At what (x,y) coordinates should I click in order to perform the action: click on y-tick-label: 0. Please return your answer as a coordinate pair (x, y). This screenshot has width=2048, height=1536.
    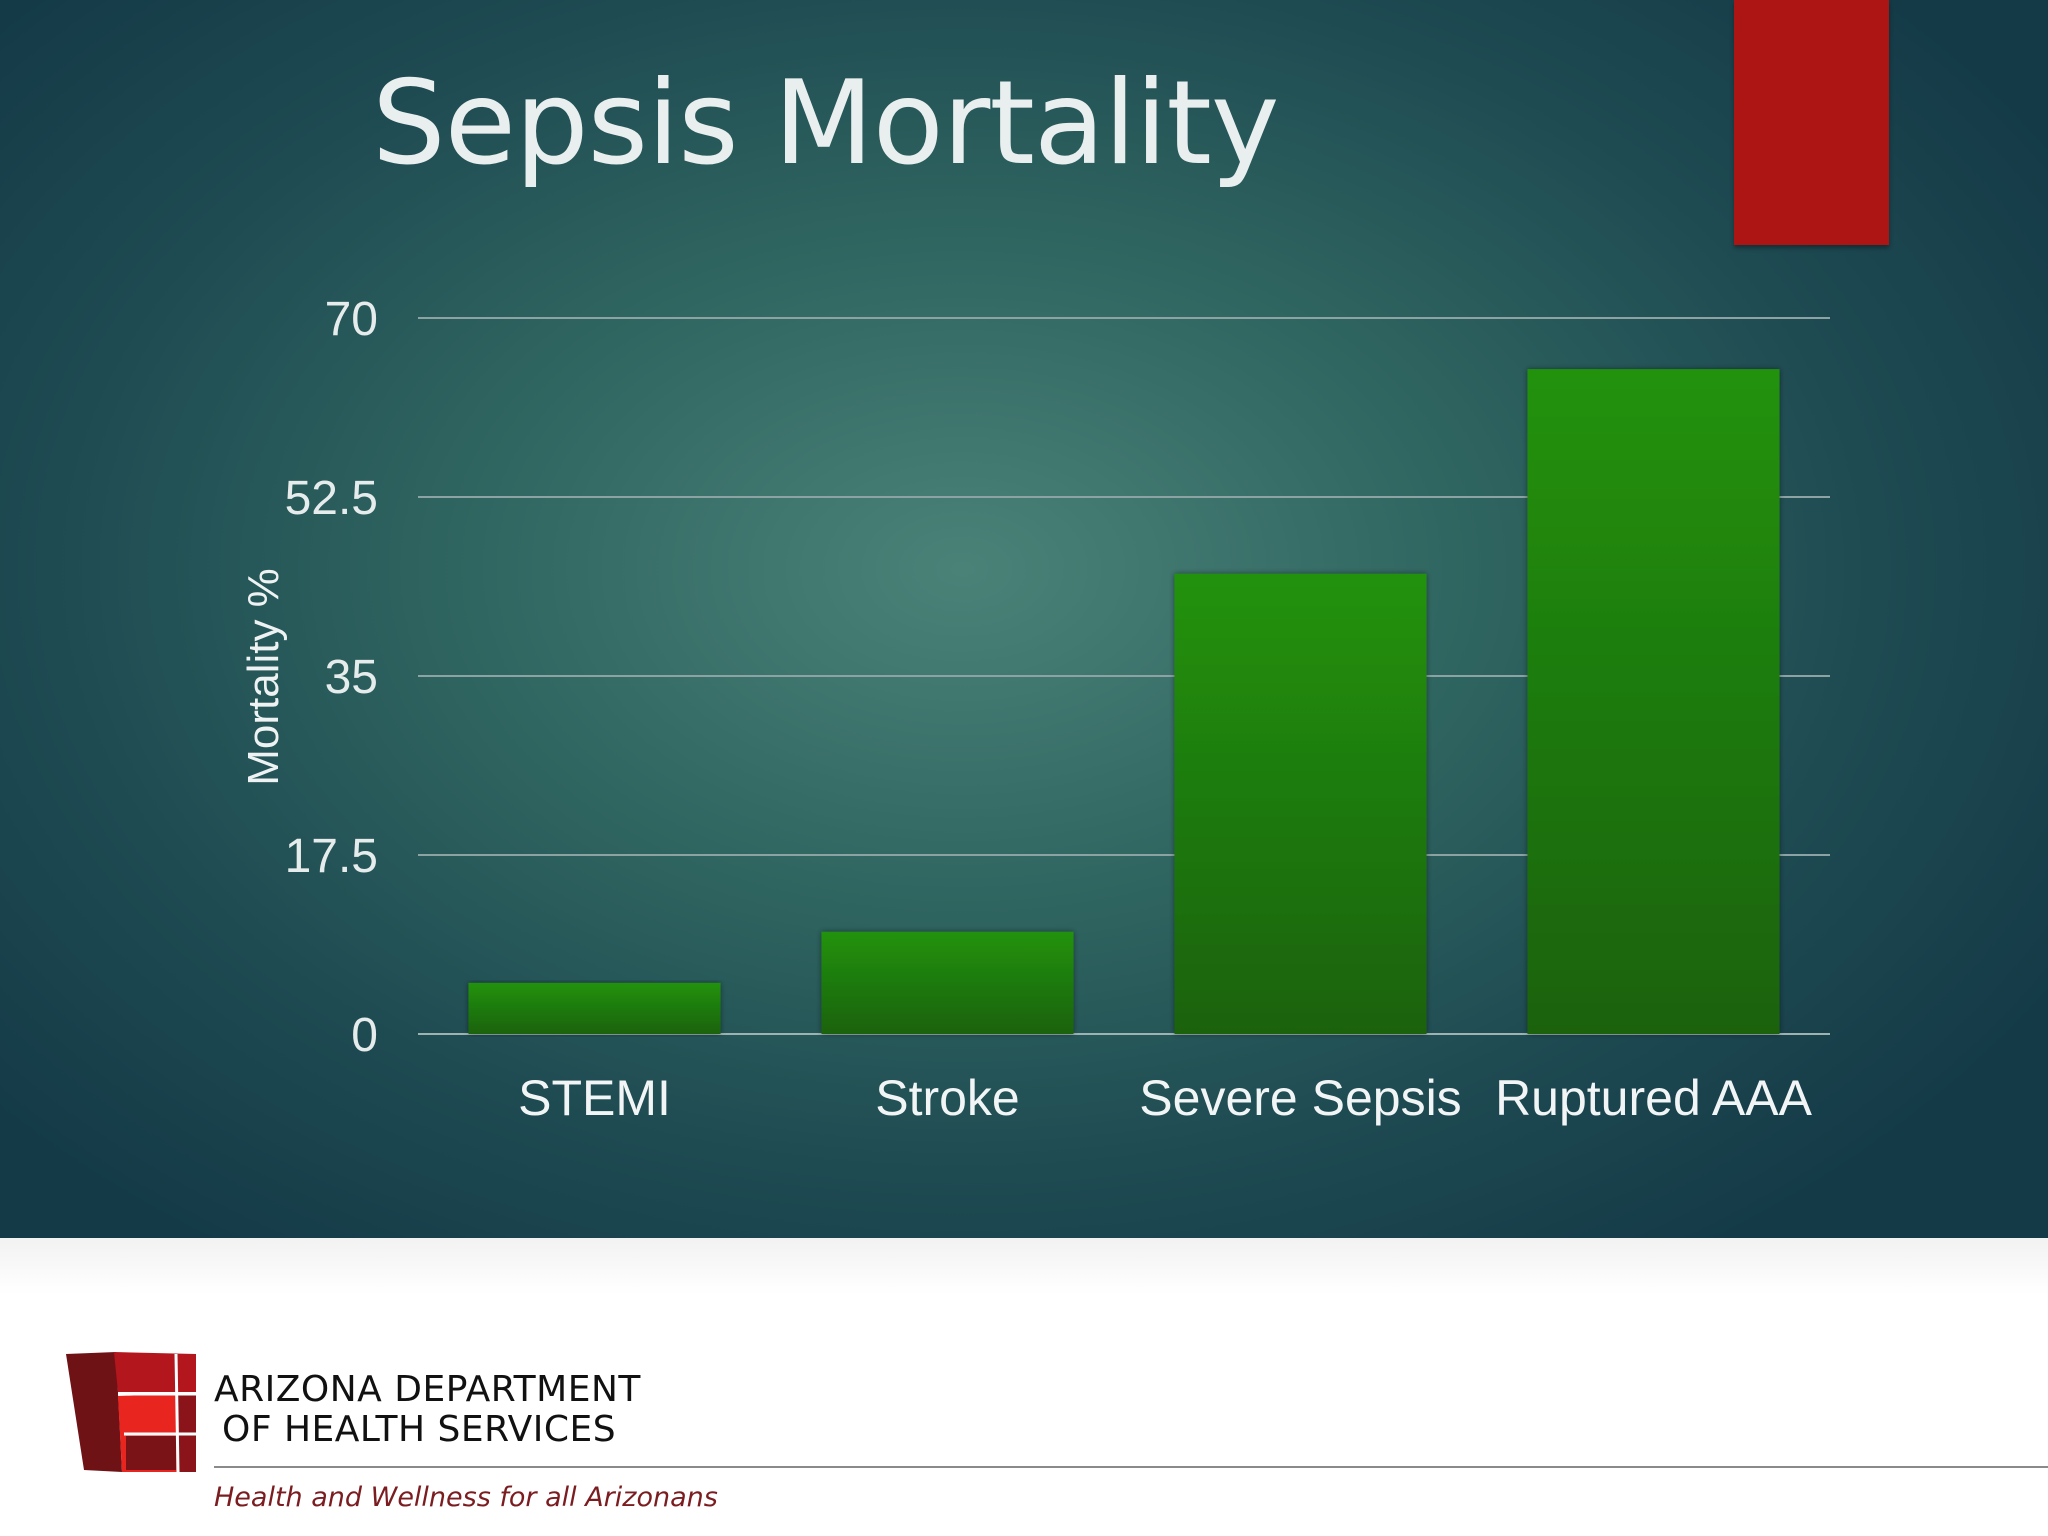
    Looking at the image, I should click on (364, 1035).